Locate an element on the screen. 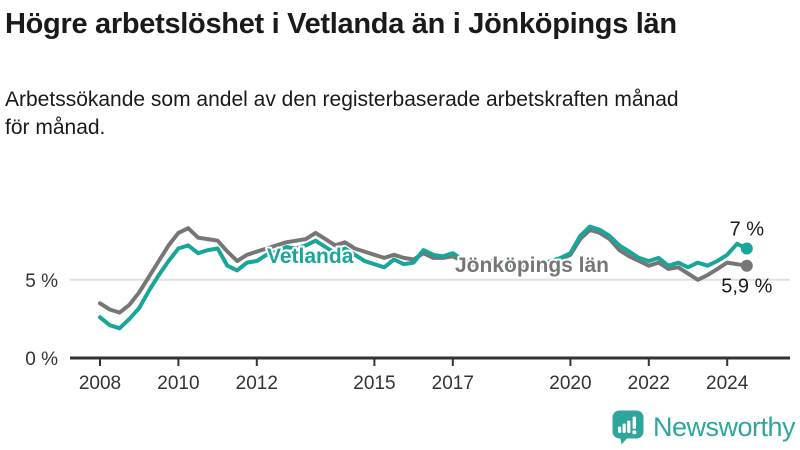  series-end-value-label: 7 % is located at coordinates (747, 230).